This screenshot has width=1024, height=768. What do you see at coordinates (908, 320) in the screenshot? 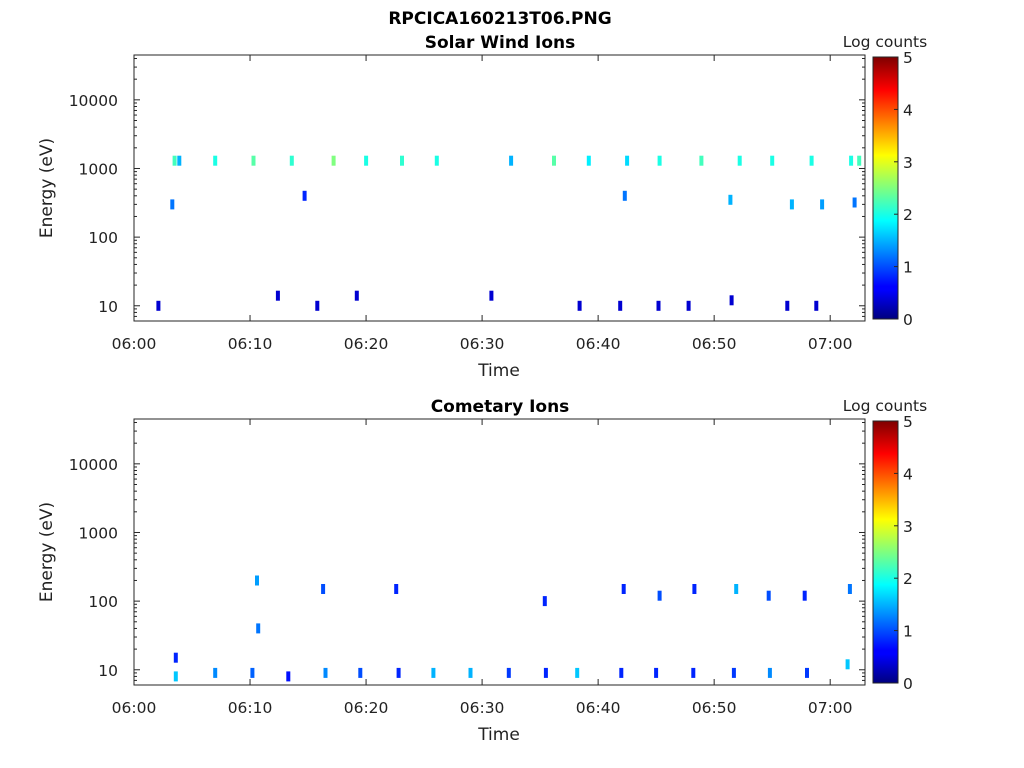
I see `colorbar-tick-label: 0` at bounding box center [908, 320].